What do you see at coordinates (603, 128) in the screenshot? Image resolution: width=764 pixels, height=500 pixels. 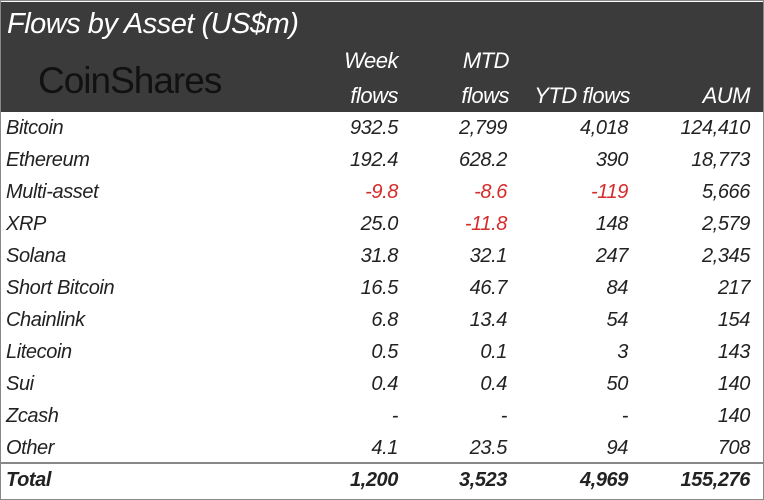 I see `ytd-flows-cell: 4,018` at bounding box center [603, 128].